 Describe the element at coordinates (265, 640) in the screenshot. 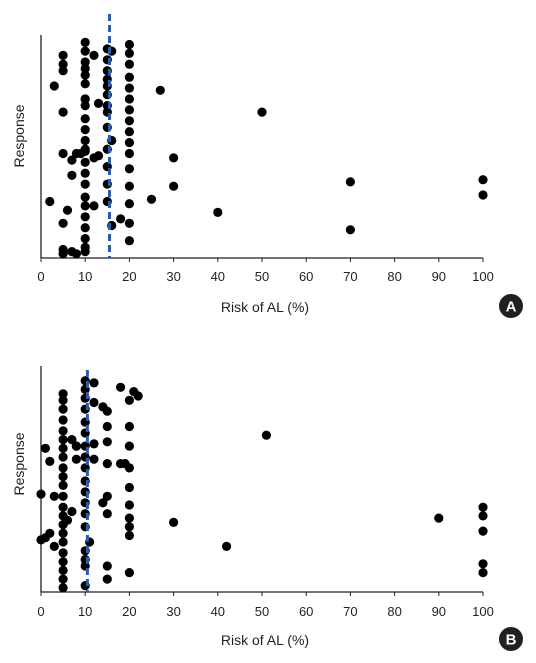

I see `panel-b-x-axis-label: Risk of AL (%)` at that location.